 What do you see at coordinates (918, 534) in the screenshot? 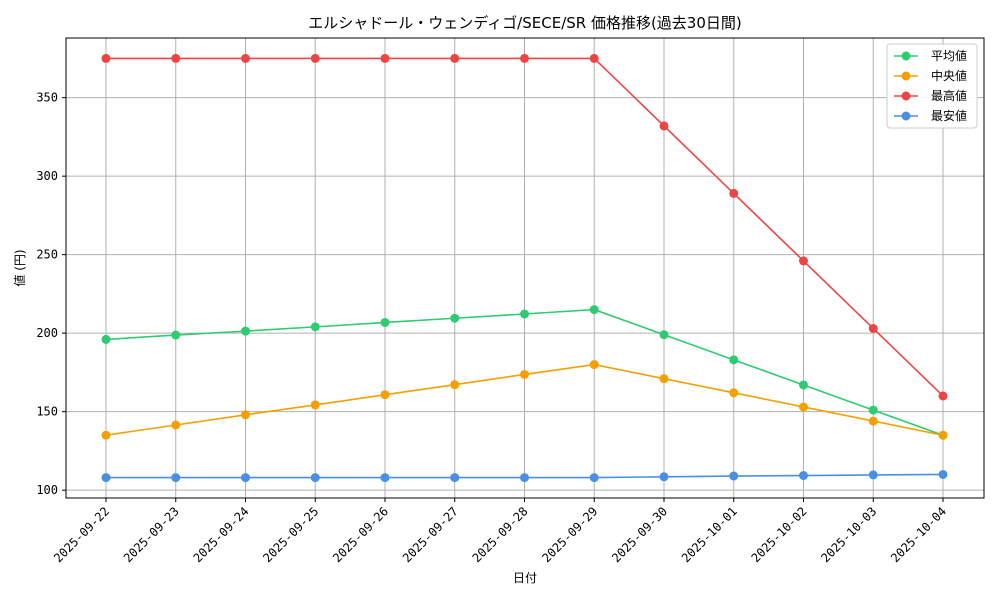
I see `x-tick-label: 2025-10-04` at bounding box center [918, 534].